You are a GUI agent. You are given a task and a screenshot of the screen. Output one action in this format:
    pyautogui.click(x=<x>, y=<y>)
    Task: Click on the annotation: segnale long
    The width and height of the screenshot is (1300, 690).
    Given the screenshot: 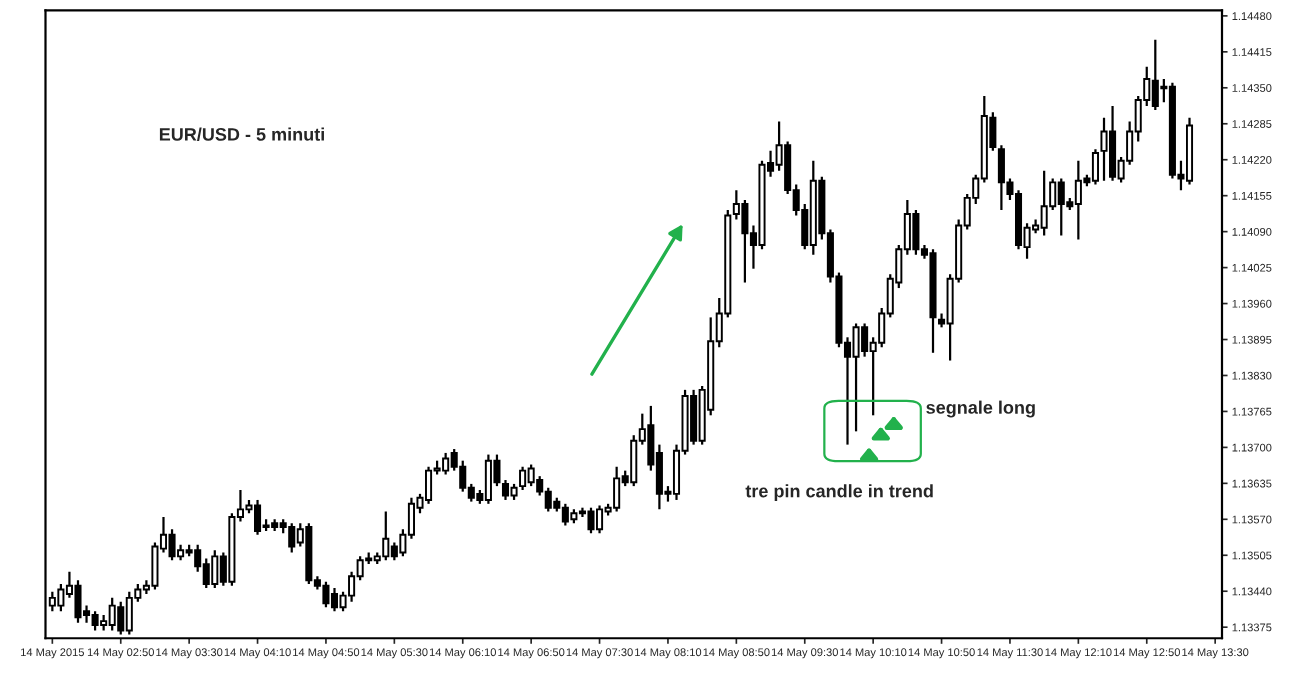 What is the action you would take?
    pyautogui.click(x=980, y=409)
    